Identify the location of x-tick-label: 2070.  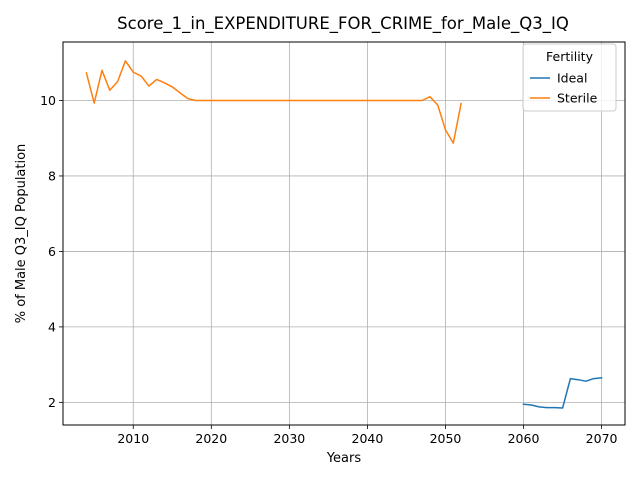
(602, 438).